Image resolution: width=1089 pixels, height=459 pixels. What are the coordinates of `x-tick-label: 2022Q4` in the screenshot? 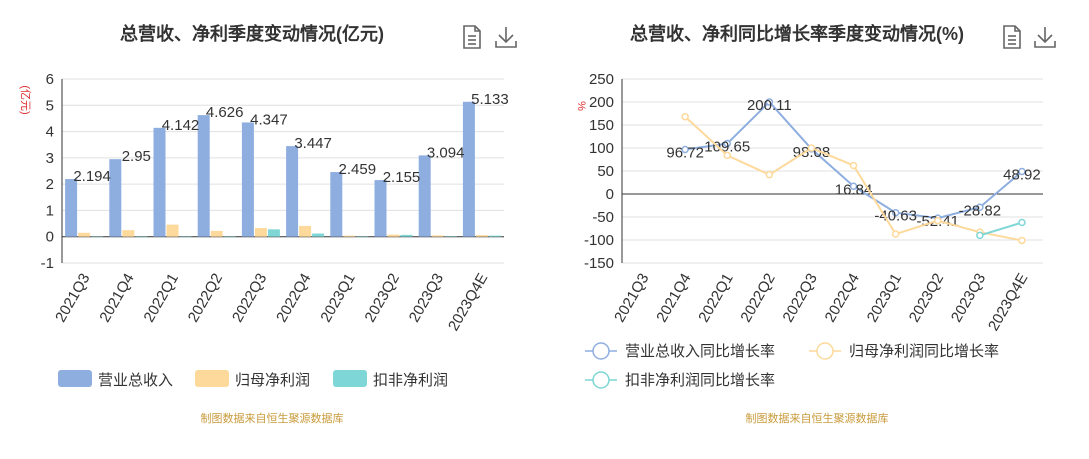 It's located at (842, 298).